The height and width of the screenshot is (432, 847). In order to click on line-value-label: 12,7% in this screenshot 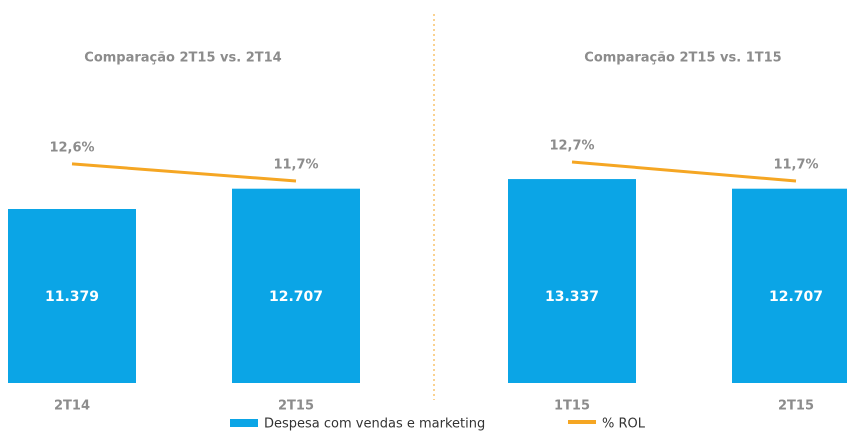, I will do `click(571, 146)`.